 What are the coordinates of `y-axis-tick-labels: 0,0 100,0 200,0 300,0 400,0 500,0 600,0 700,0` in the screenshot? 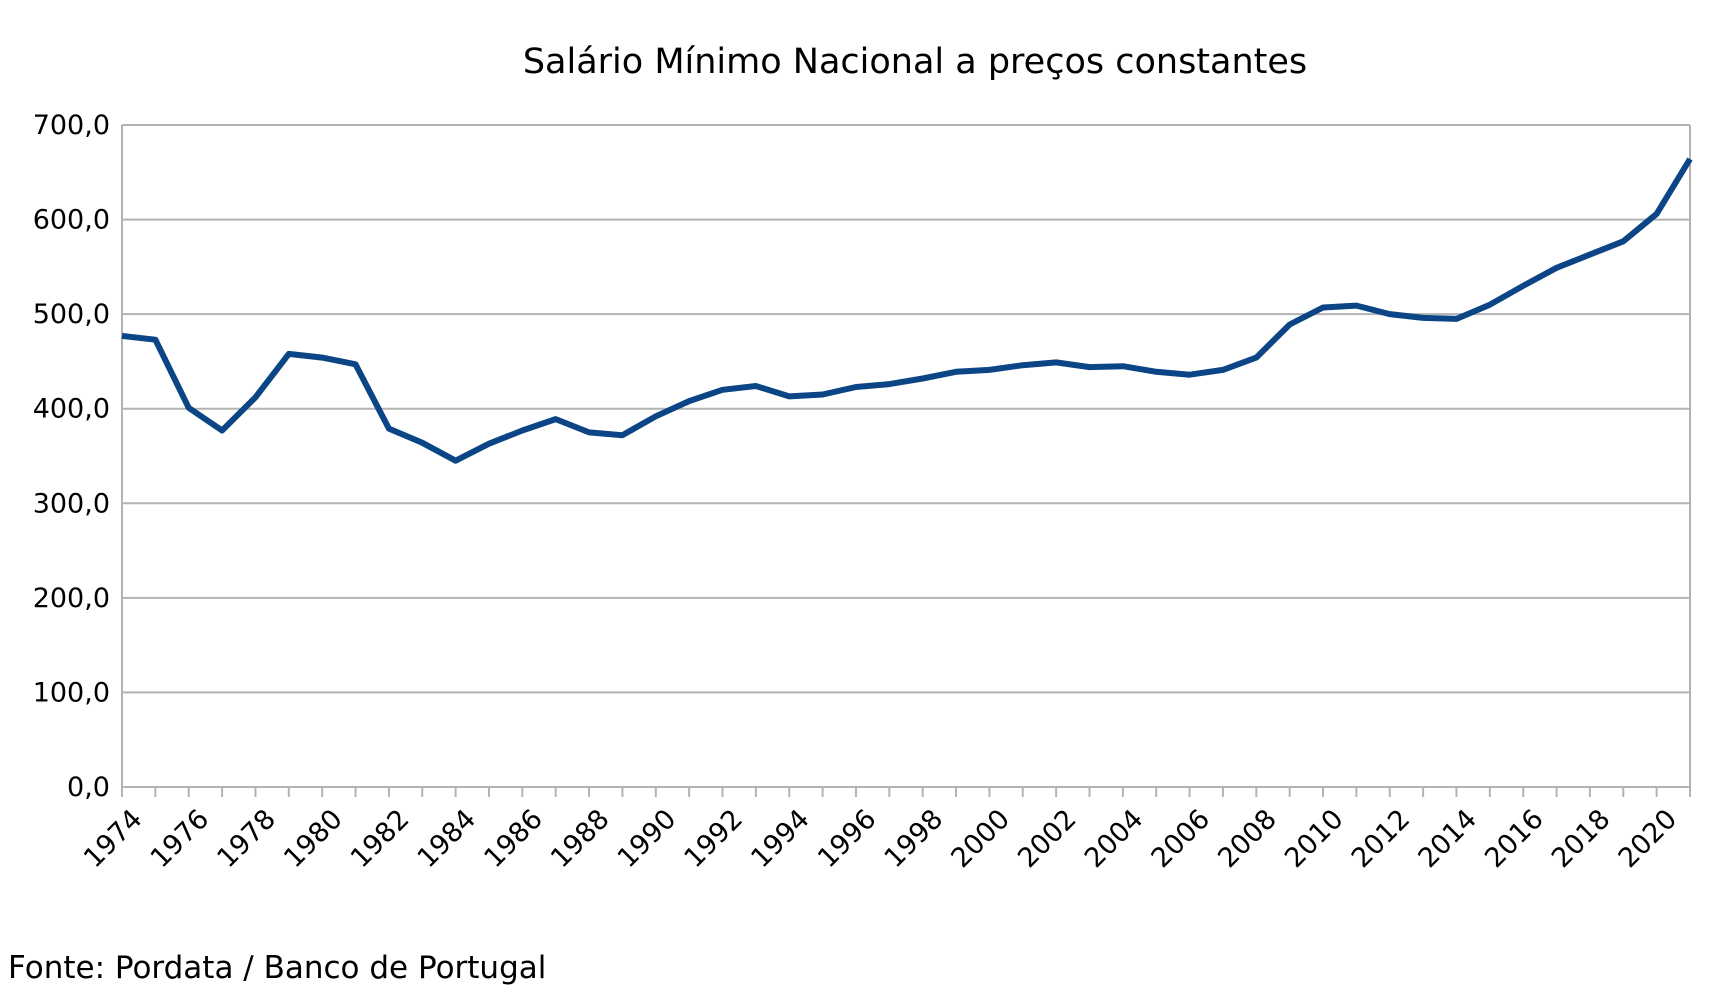 It's located at (71, 456).